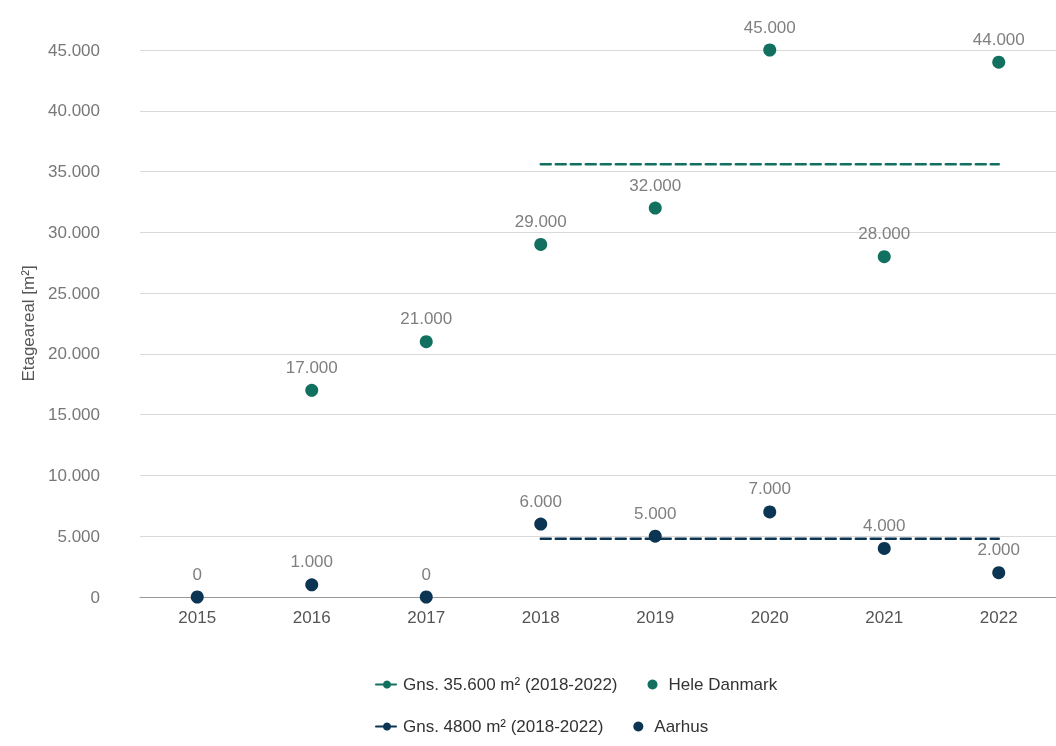  What do you see at coordinates (999, 550) in the screenshot?
I see `data-label: 2.000` at bounding box center [999, 550].